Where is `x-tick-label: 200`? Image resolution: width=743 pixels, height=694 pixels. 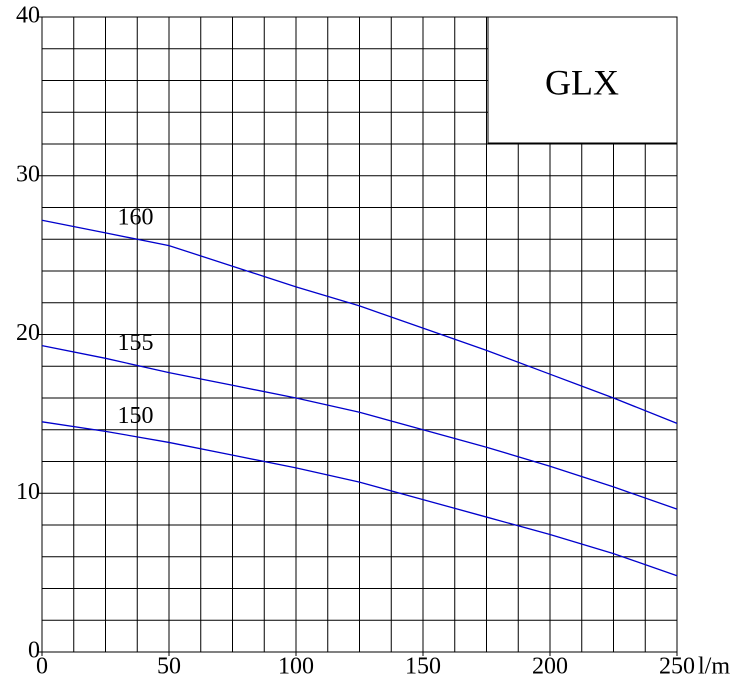
x-tick-label: 200 is located at coordinates (550, 667).